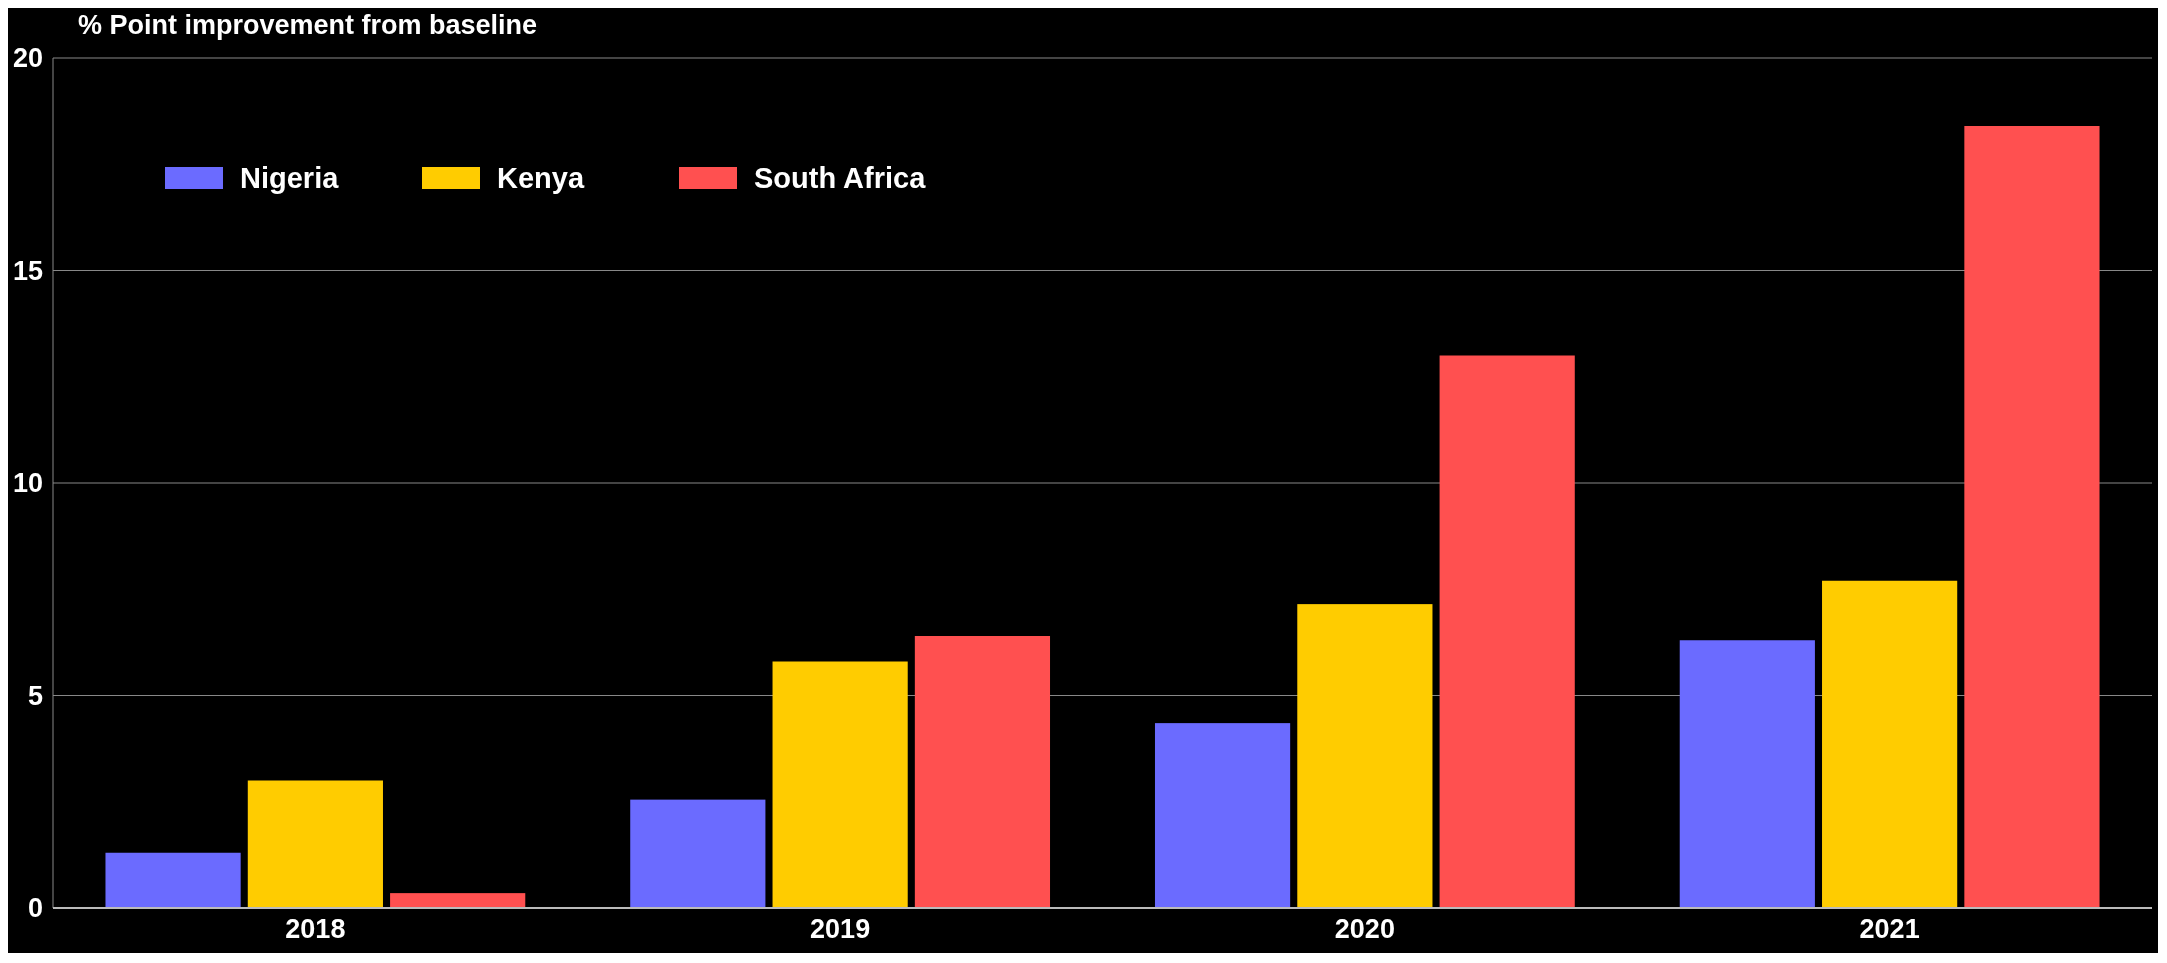 The image size is (2167, 963). What do you see at coordinates (315, 929) in the screenshot?
I see `x-tick-label: 2018` at bounding box center [315, 929].